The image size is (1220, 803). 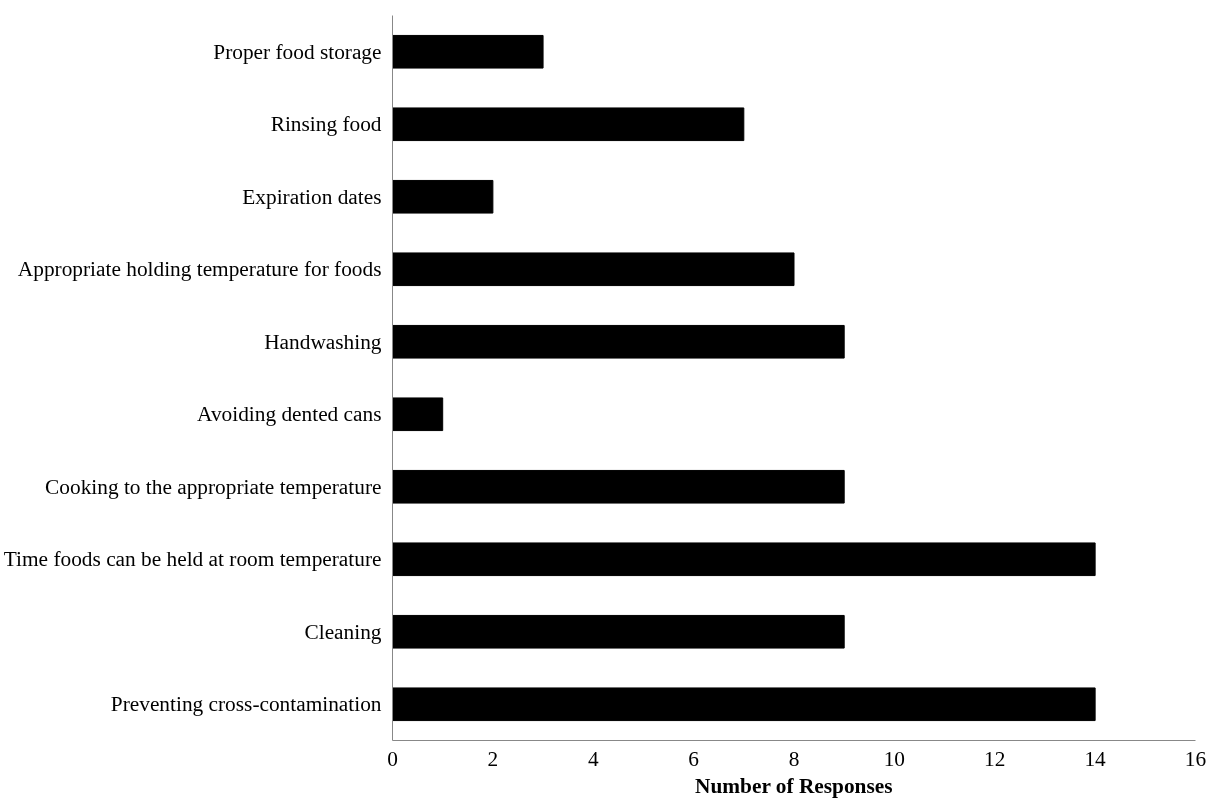 What do you see at coordinates (493, 758) in the screenshot?
I see `x-tick-label: 2` at bounding box center [493, 758].